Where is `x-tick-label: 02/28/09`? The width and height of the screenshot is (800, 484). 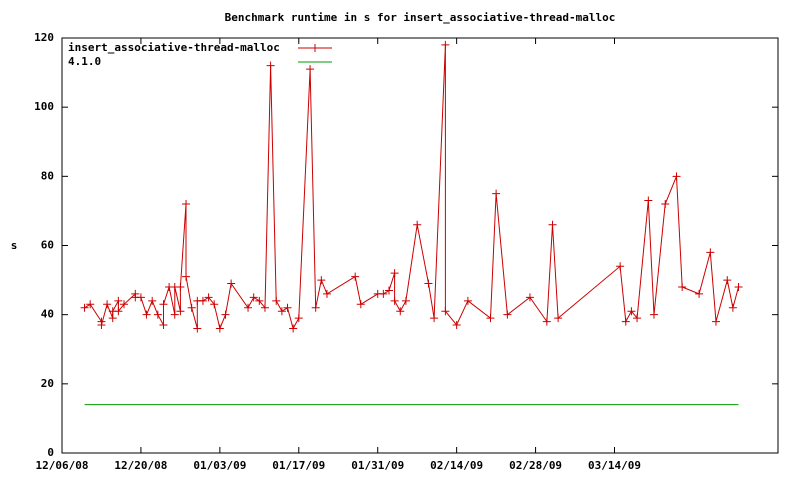 x-tick-label: 02/28/09 is located at coordinates (535, 465).